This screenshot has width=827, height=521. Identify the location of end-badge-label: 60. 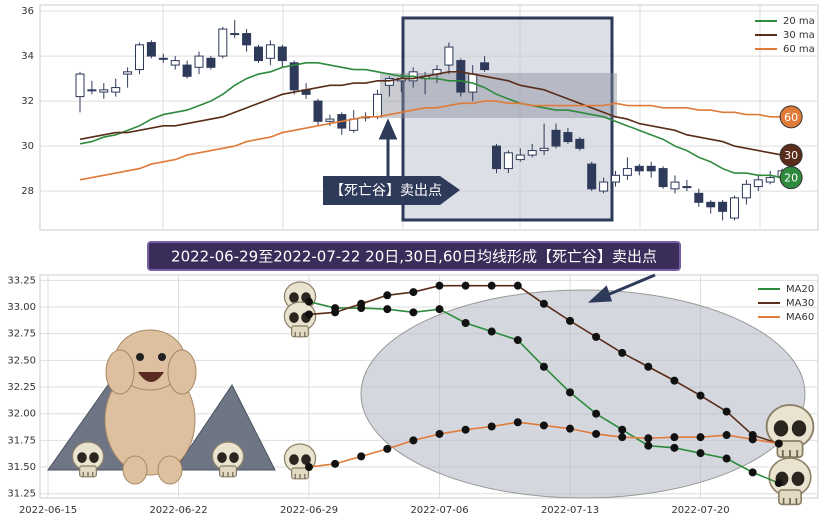
(791, 117).